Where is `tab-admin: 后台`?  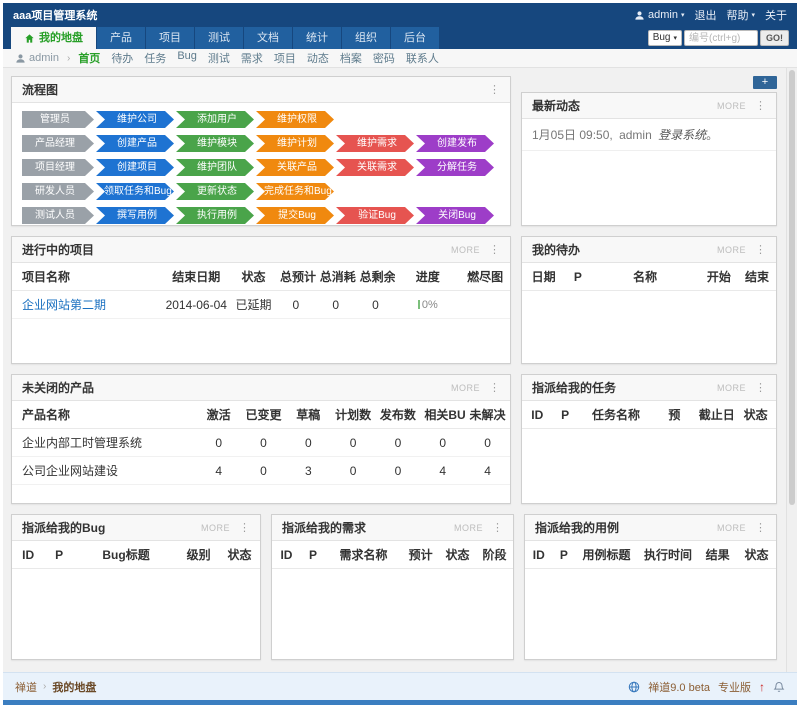
tab-admin: 后台 is located at coordinates (415, 38).